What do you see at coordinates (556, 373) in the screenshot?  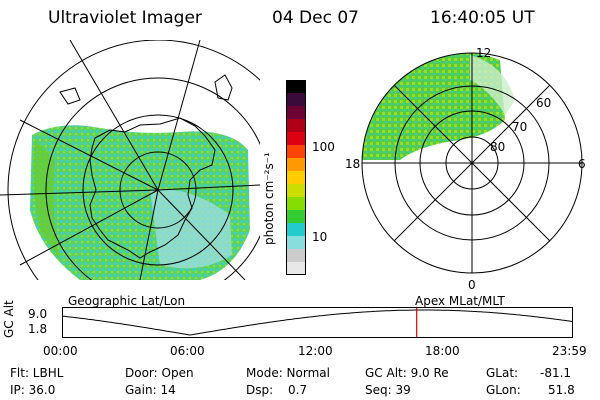 I see `info-glat-value: -81.1` at bounding box center [556, 373].